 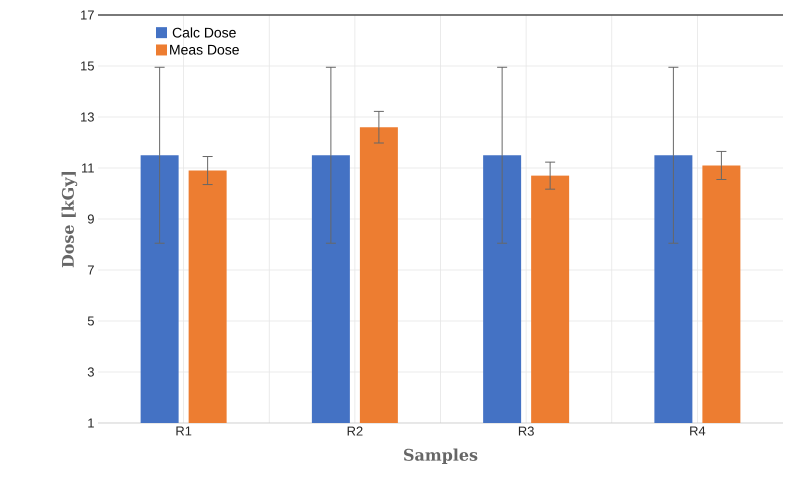 What do you see at coordinates (87, 15) in the screenshot?
I see `y-tick-label: 17` at bounding box center [87, 15].